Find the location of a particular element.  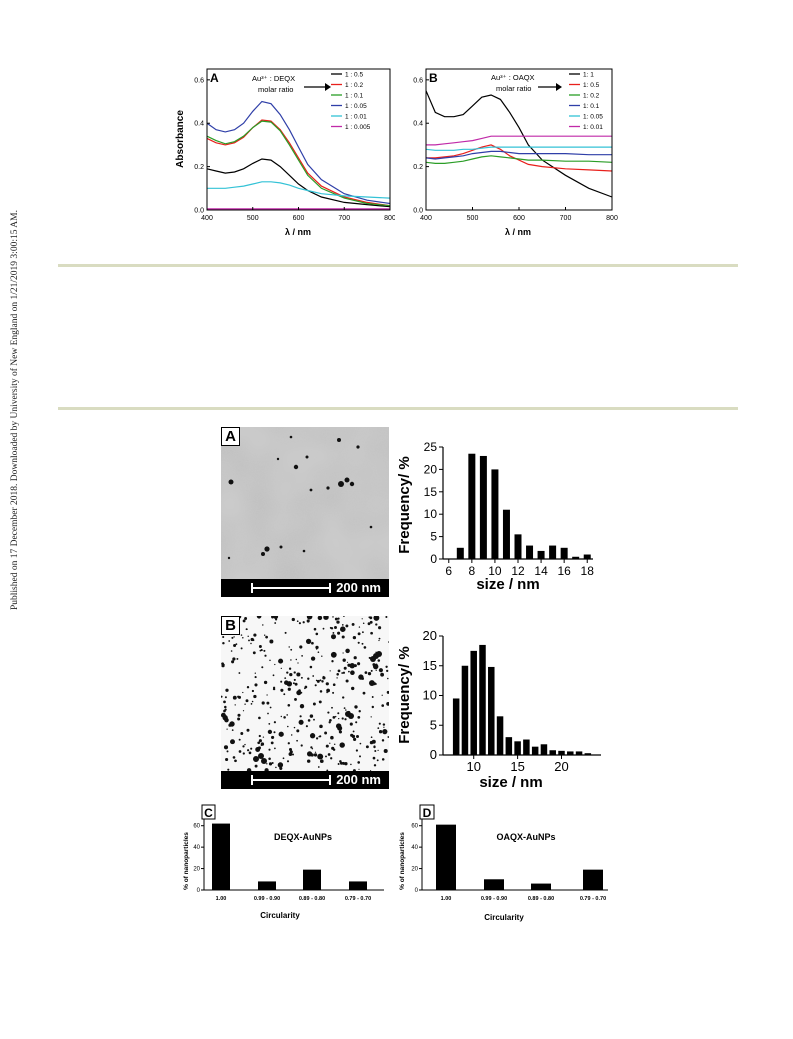

legend-label: 1 : 0.2 is located at coordinates (354, 85).